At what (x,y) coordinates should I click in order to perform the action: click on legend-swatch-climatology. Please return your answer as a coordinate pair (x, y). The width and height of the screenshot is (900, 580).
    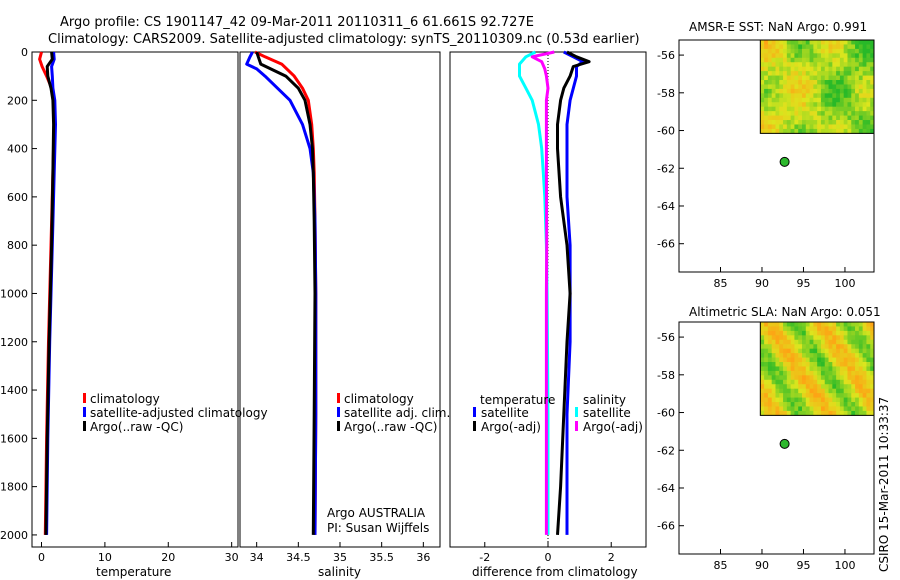
    Looking at the image, I should click on (338, 398).